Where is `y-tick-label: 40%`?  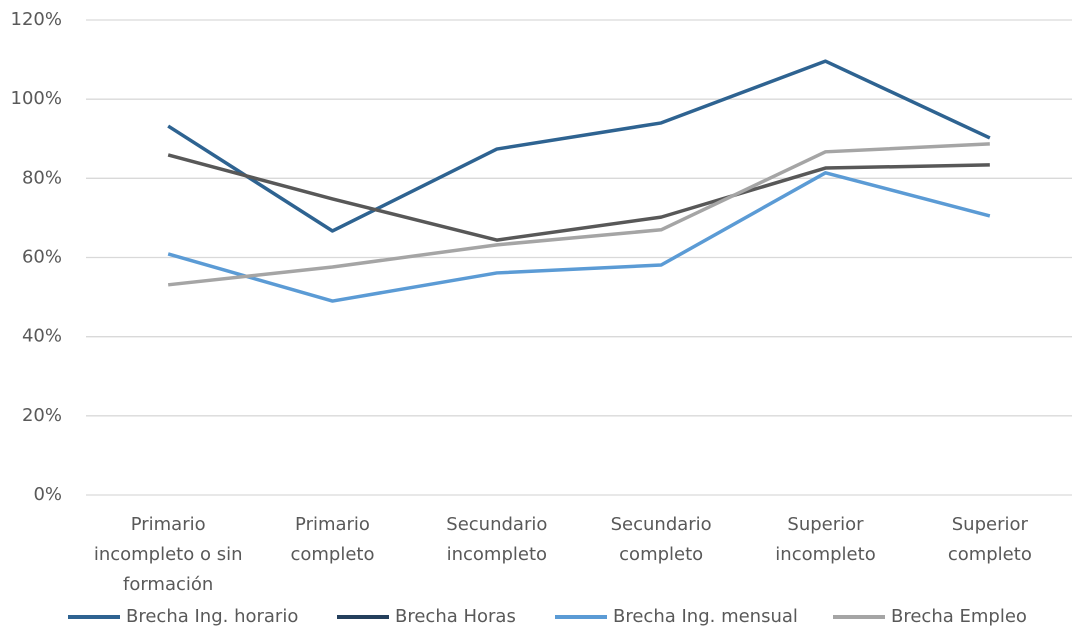 y-tick-label: 40% is located at coordinates (42, 336).